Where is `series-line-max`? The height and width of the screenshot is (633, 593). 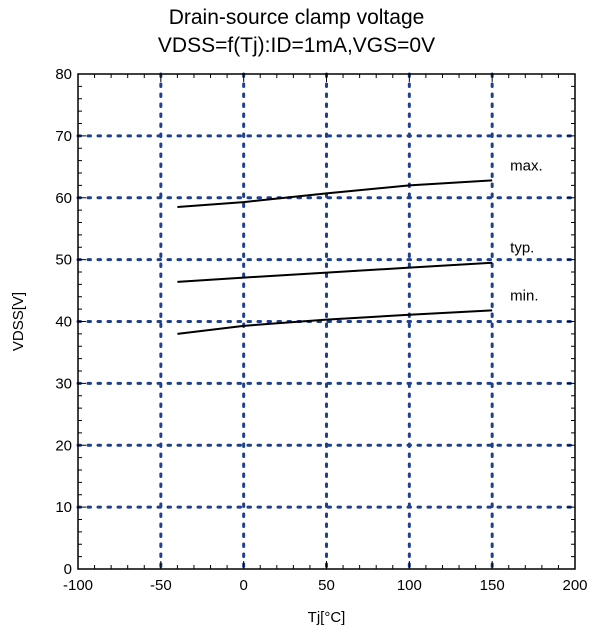
series-line-max is located at coordinates (335, 194).